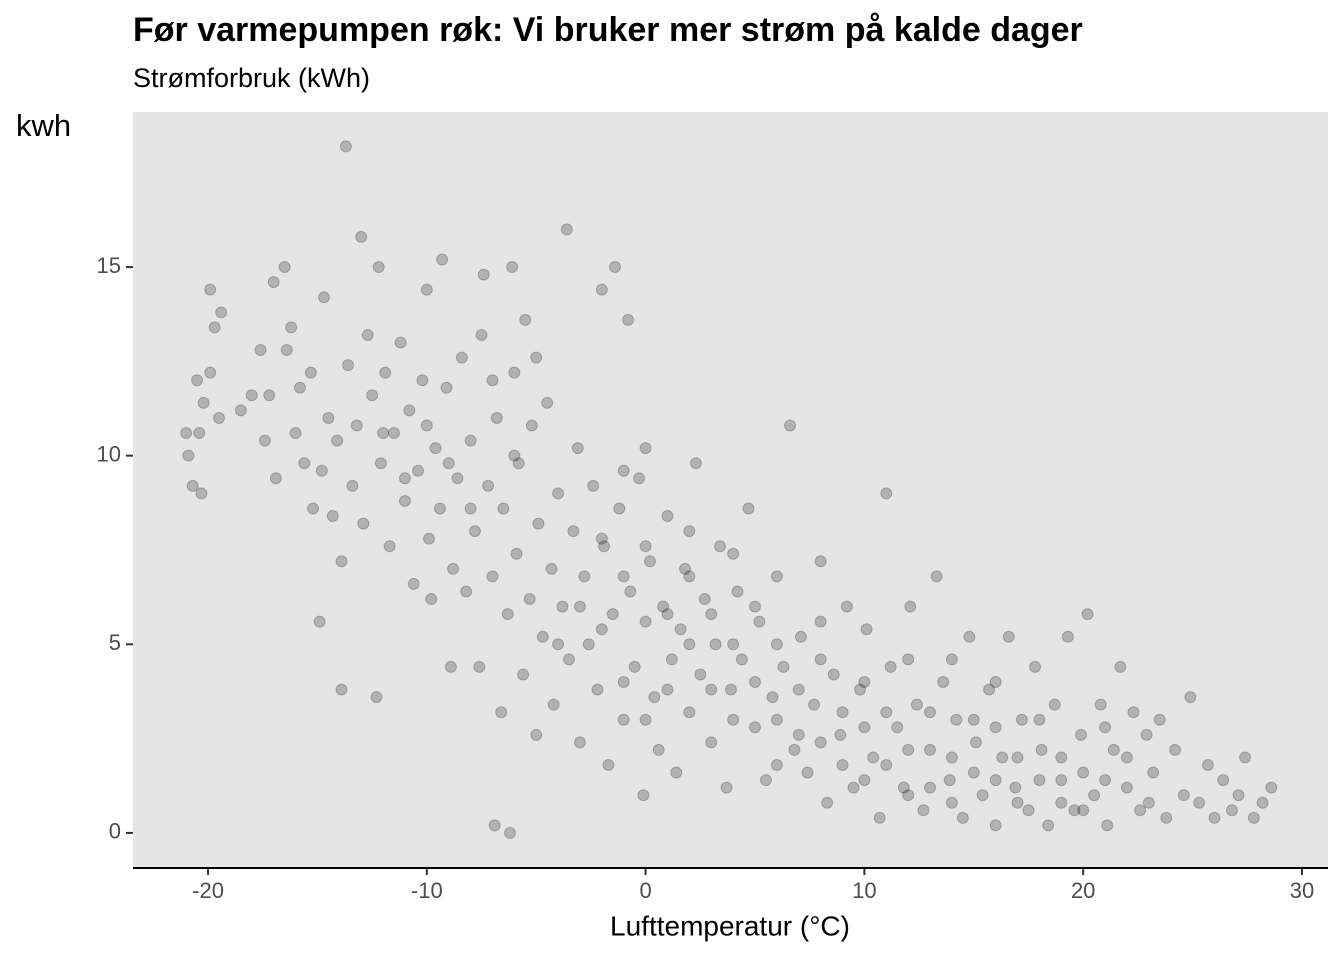  What do you see at coordinates (730, 925) in the screenshot?
I see `x-axis-label: Lufttemperatur (°C)` at bounding box center [730, 925].